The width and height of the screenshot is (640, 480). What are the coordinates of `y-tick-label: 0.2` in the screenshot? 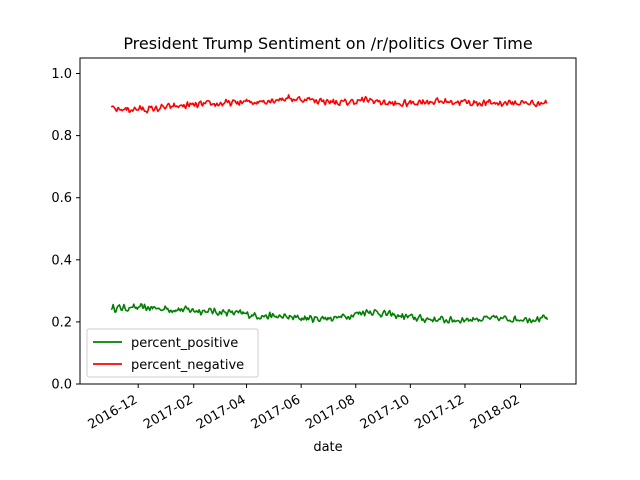 It's located at (61, 322).